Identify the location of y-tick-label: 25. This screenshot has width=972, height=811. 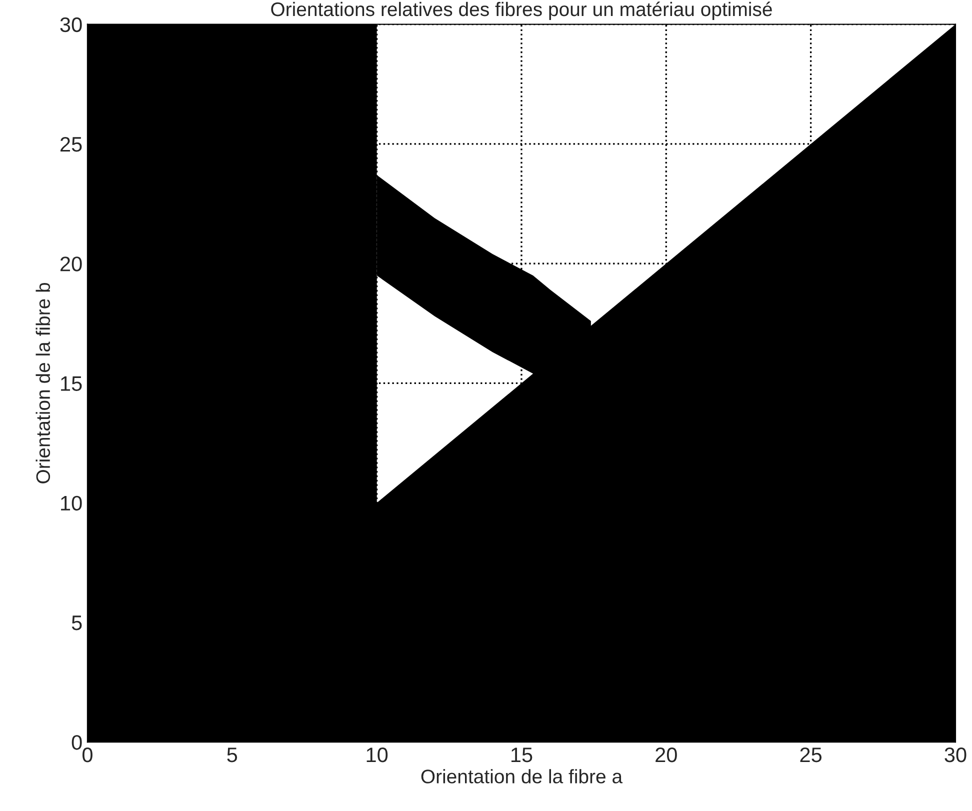
(71, 144).